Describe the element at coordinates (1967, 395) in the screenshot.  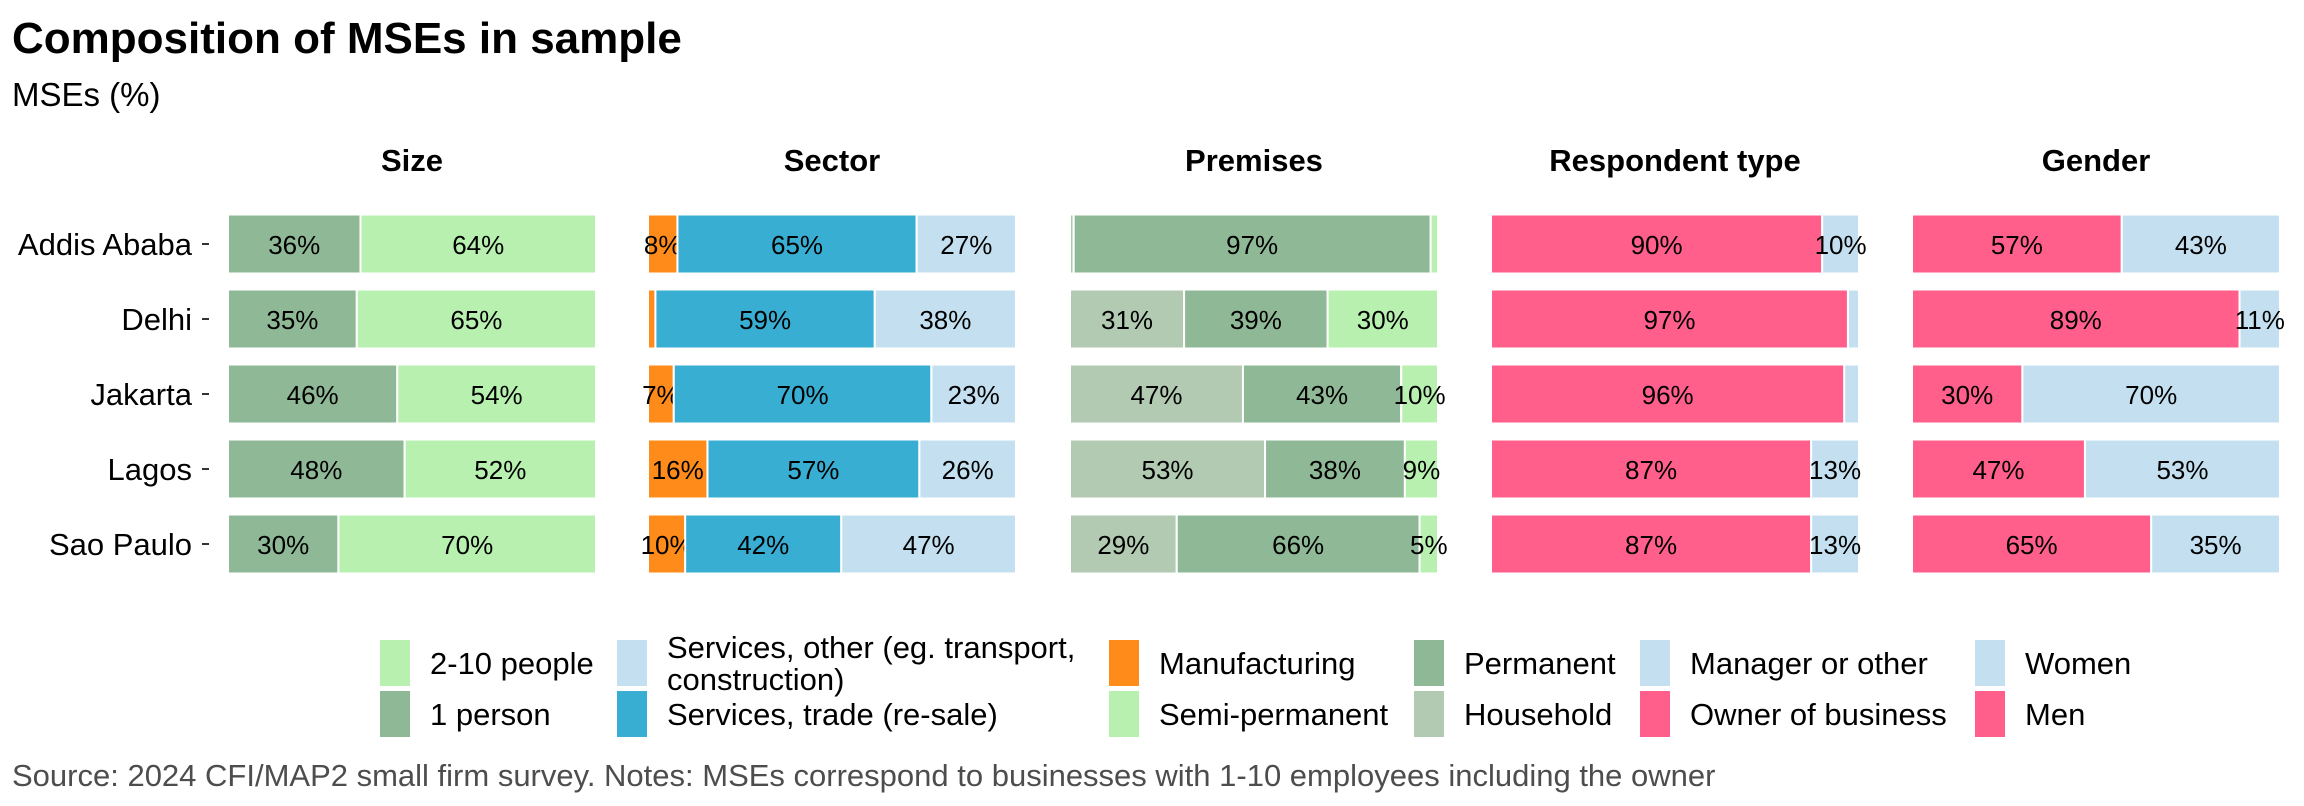
I see `data-label-gender-jakarta-men: 30%` at that location.